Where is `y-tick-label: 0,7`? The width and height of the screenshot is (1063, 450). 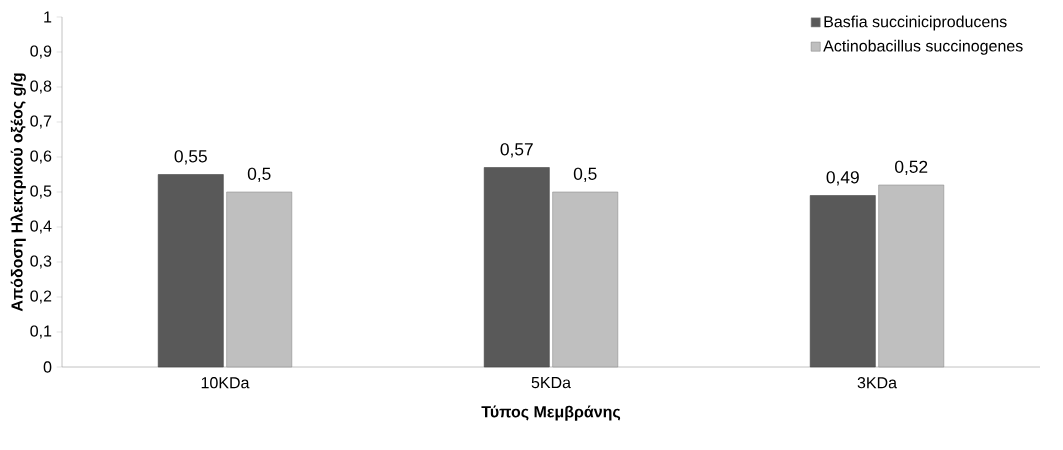 y-tick-label: 0,7 is located at coordinates (41, 122).